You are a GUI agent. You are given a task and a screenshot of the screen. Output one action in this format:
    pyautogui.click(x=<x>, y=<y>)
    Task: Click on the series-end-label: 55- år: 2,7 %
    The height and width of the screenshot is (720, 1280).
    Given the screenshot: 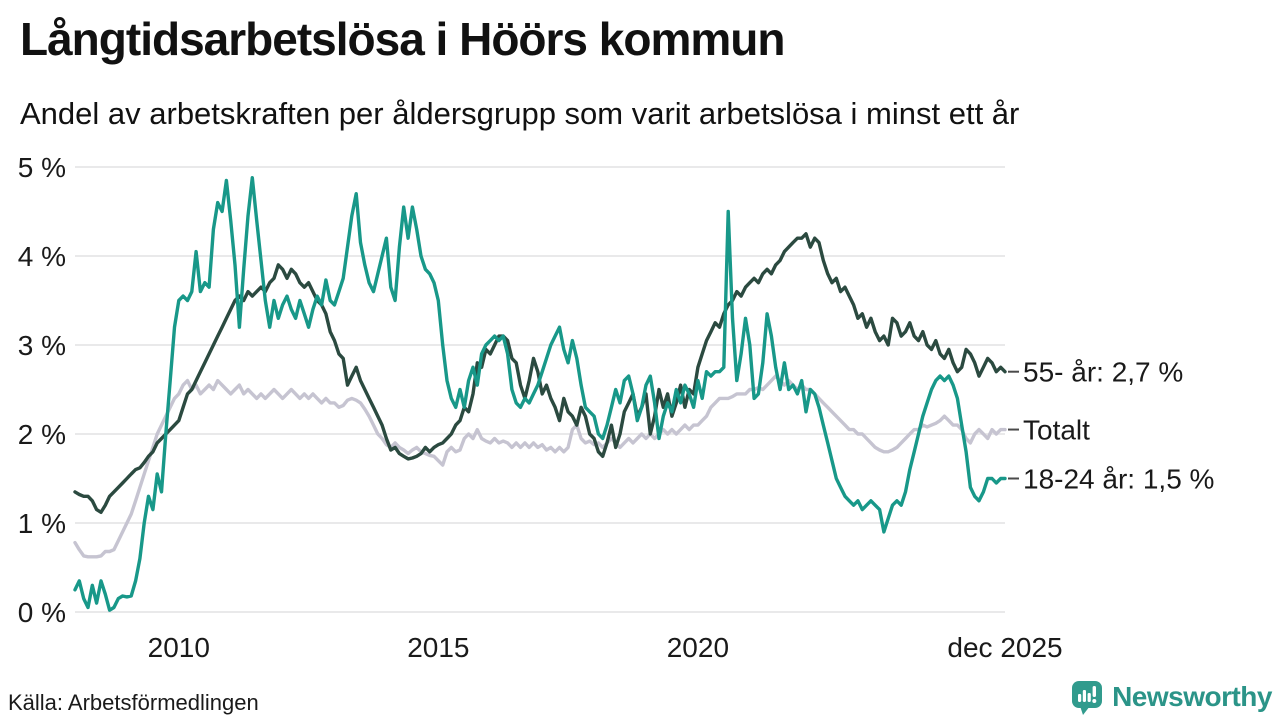 What is the action you would take?
    pyautogui.click(x=1103, y=372)
    